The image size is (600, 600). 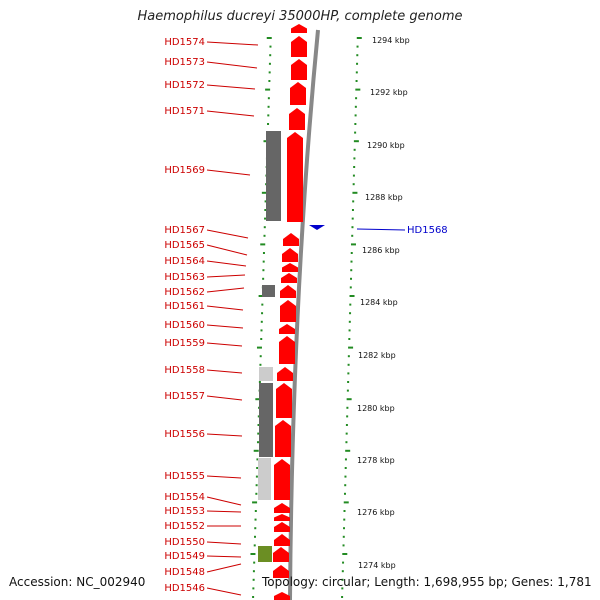 I want to click on gene-label: HD1562, so click(x=184, y=292).